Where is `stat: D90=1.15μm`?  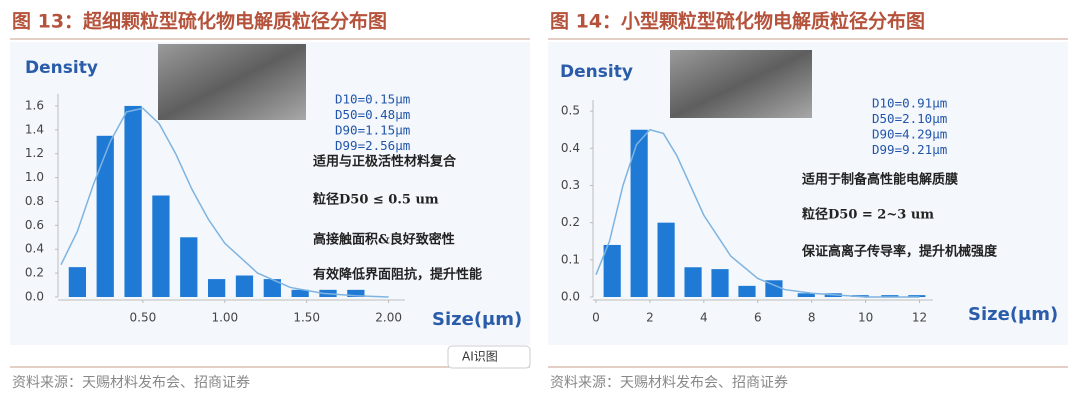
stat: D90=1.15μm is located at coordinates (372, 130).